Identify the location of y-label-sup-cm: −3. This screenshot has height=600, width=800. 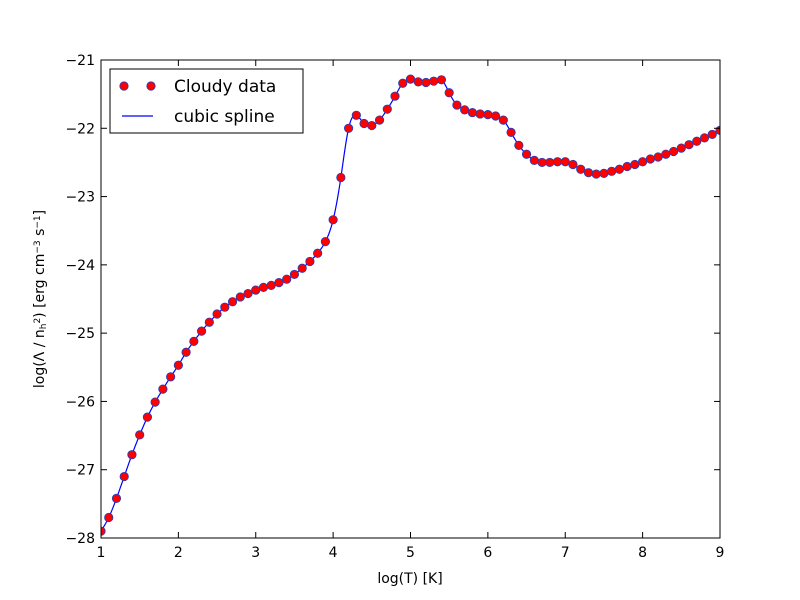
(38, 246).